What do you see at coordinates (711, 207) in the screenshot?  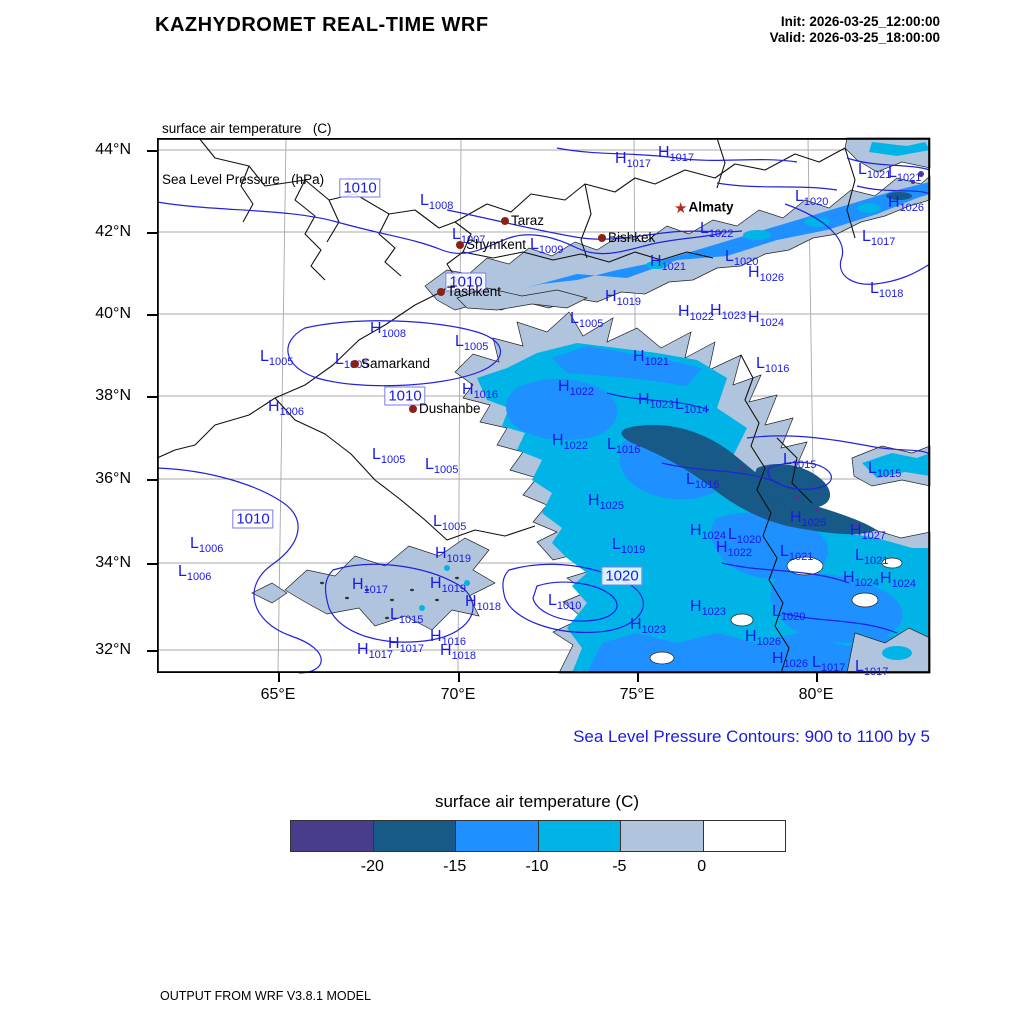 I see `city-label: Almaty` at bounding box center [711, 207].